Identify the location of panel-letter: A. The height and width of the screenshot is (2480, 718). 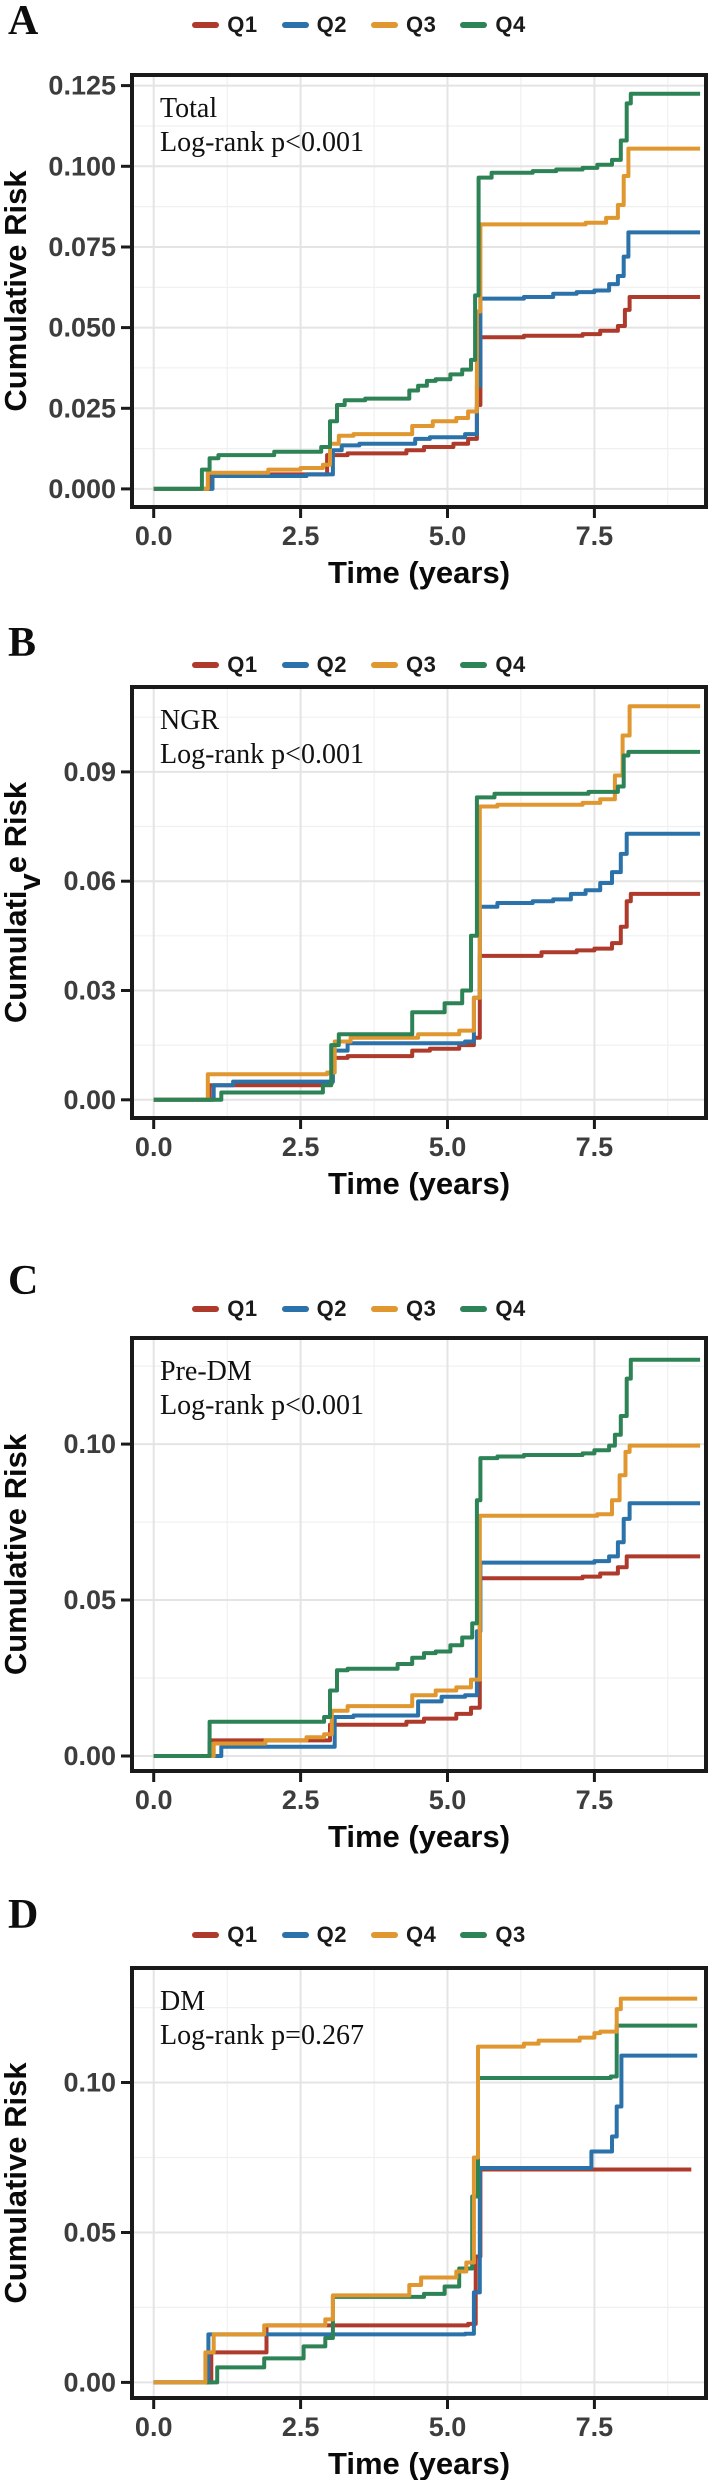
(23, 22).